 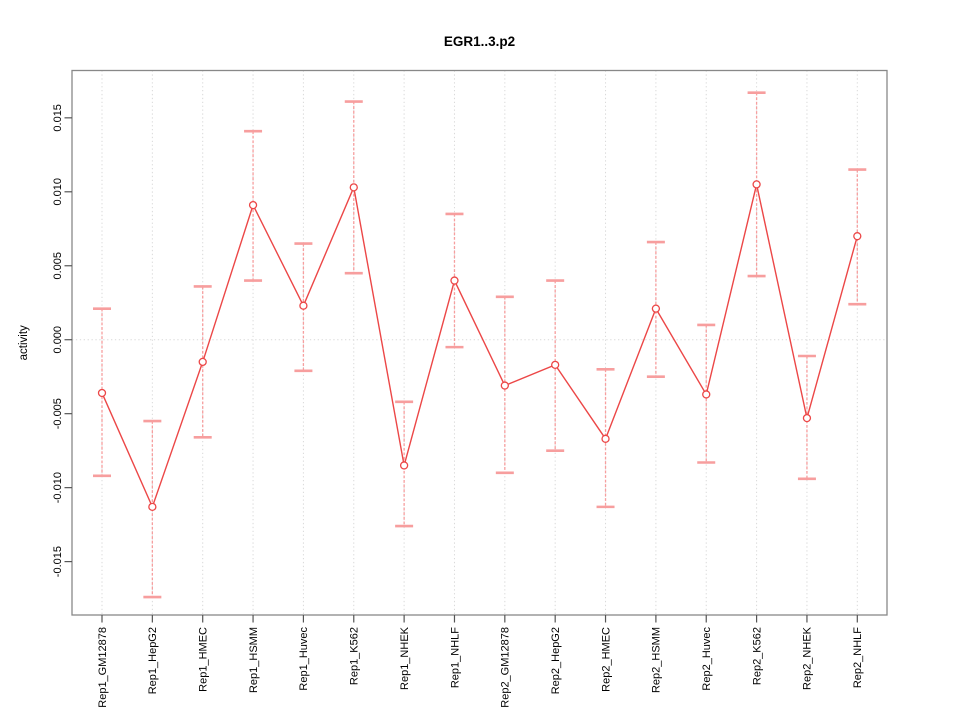 What do you see at coordinates (58, 192) in the screenshot?
I see `y-tick-label: 0.010` at bounding box center [58, 192].